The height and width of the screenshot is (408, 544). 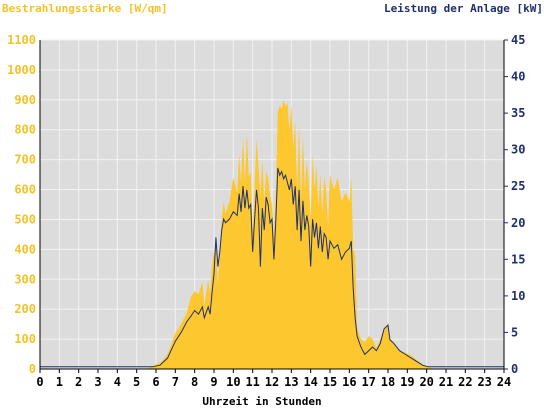 What do you see at coordinates (21, 204) in the screenshot?
I see `left-axis-ticks: 0 100 200 300 400 500 600 700 800 900 1000 1100` at bounding box center [21, 204].